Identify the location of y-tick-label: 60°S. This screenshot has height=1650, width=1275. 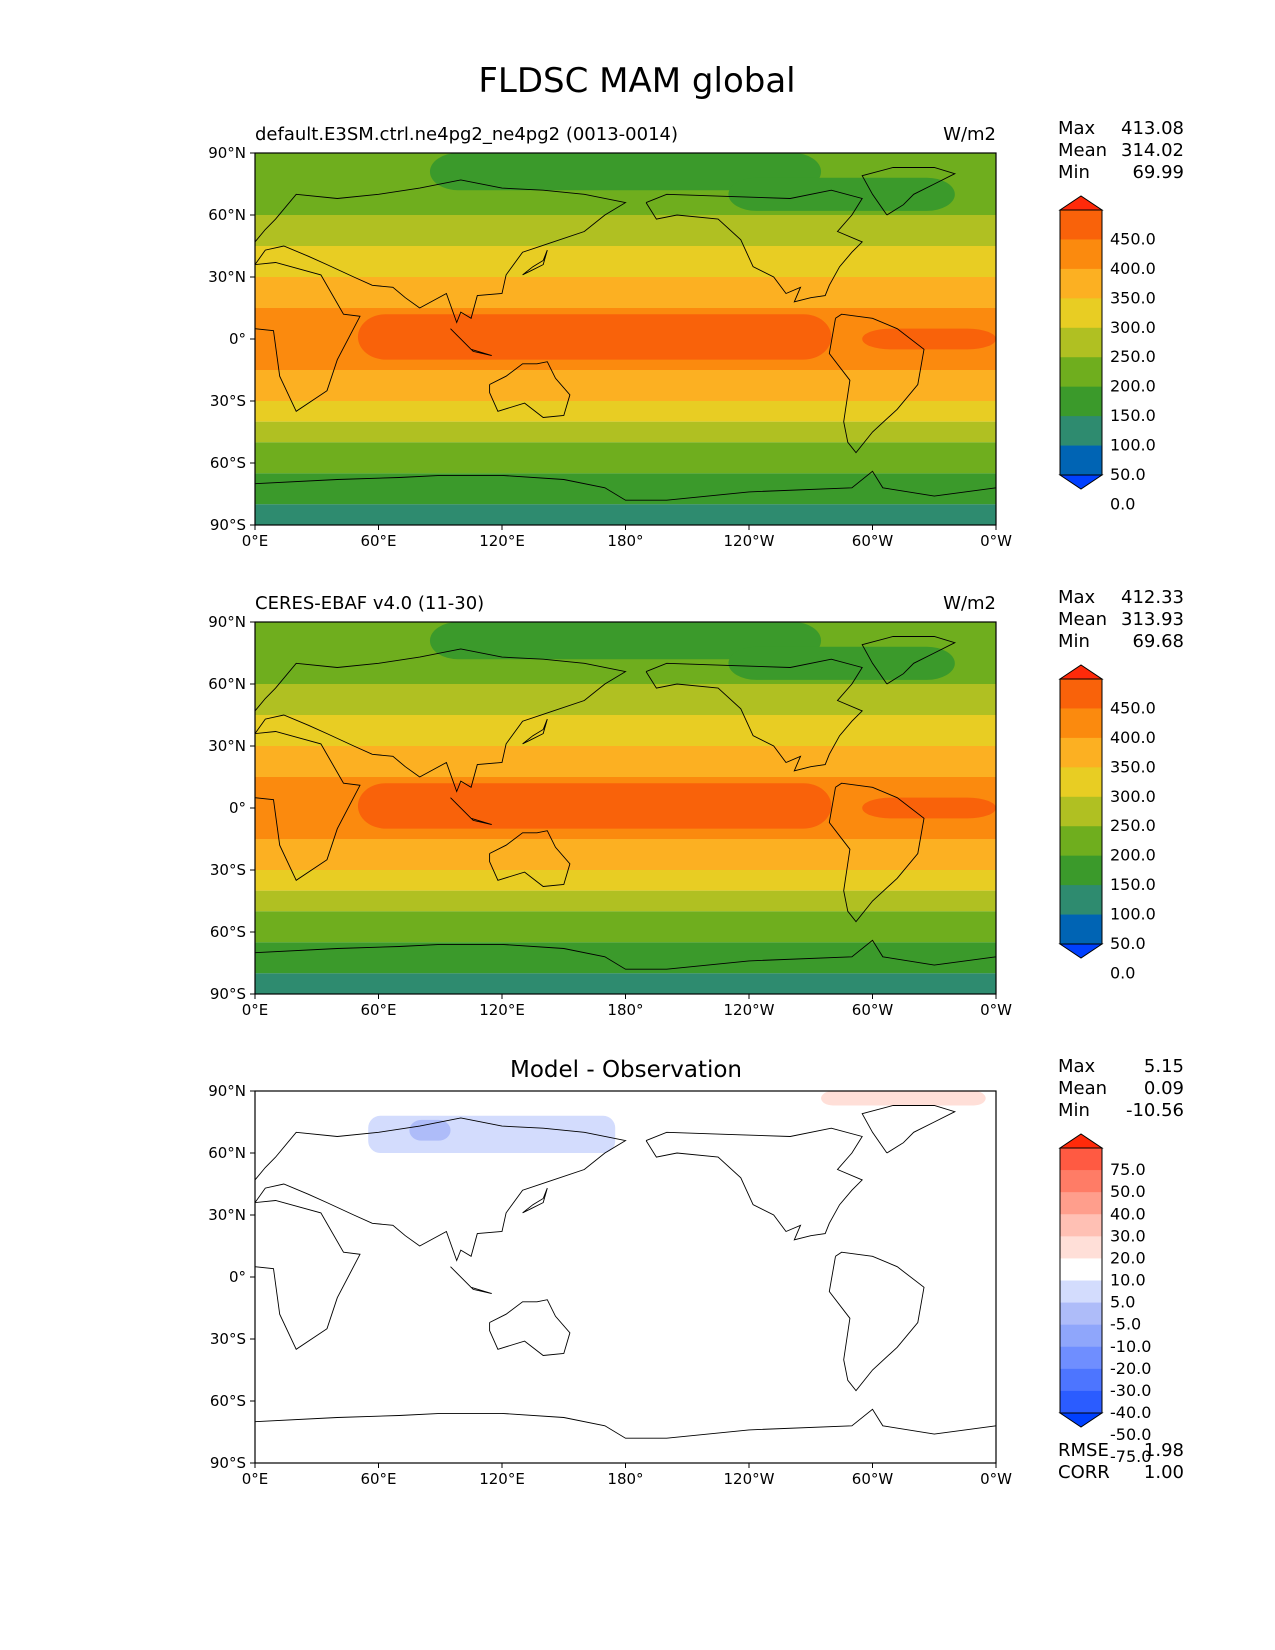
(228, 1401).